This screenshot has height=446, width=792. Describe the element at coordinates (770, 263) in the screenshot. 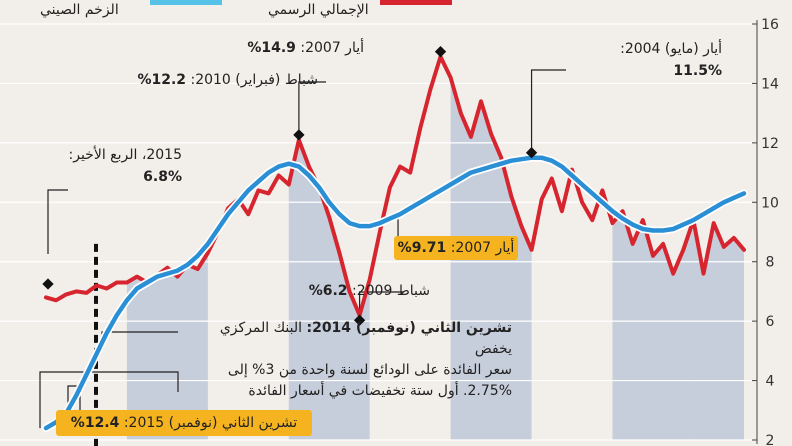

I see `y-tick-label: 8` at that location.